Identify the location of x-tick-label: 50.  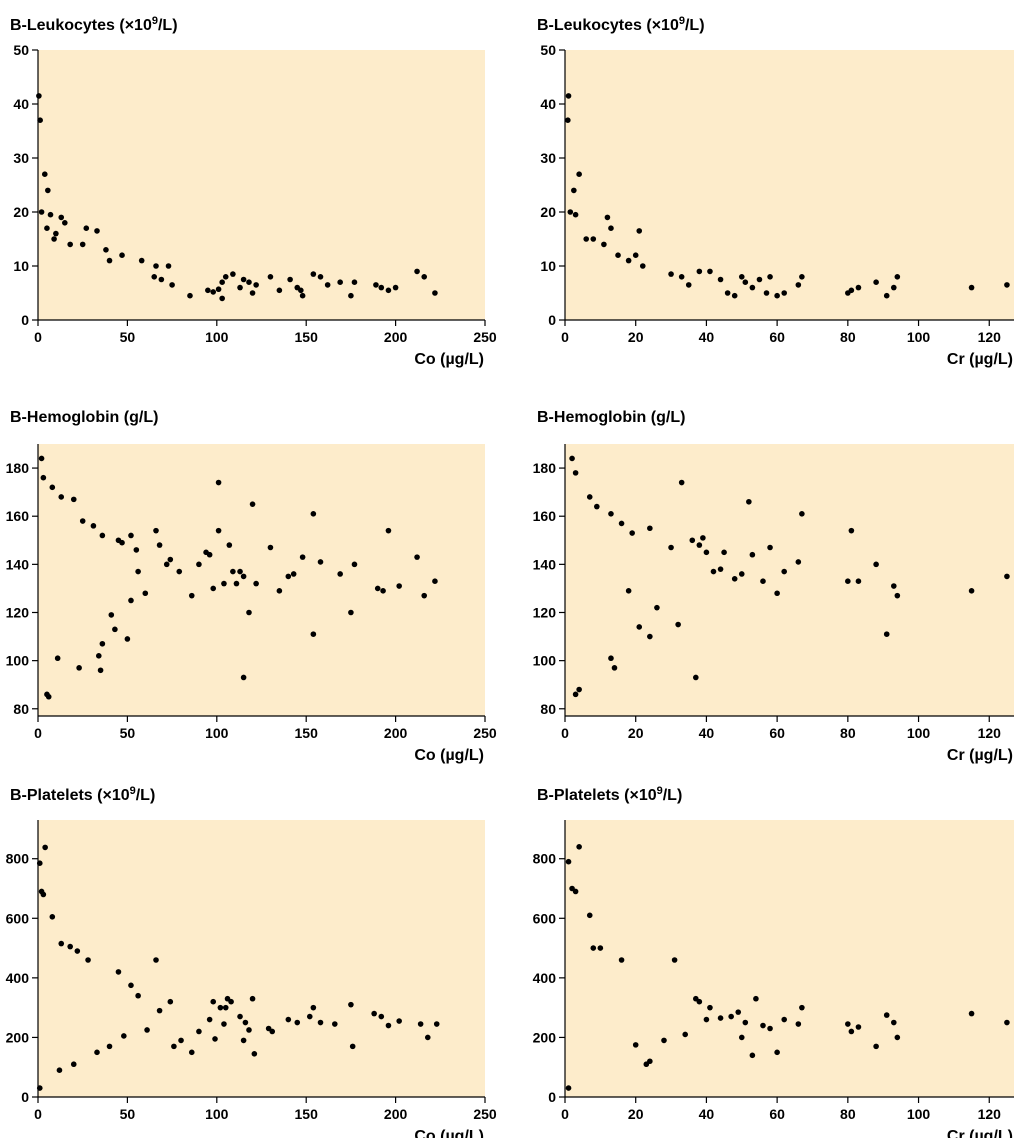
(128, 1114).